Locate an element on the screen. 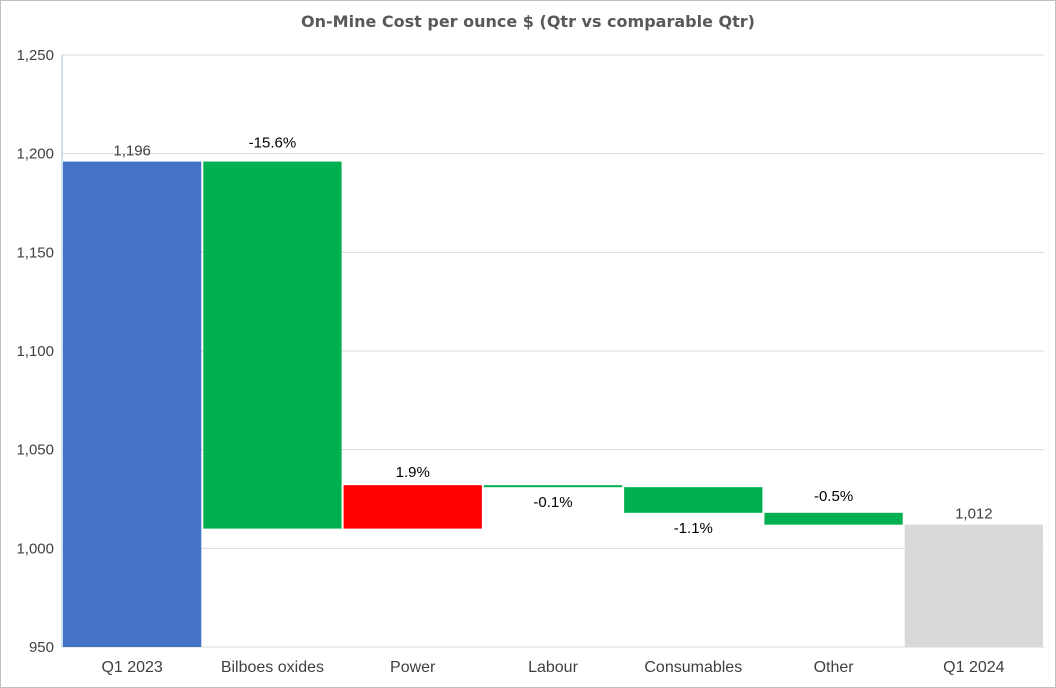 Image resolution: width=1056 pixels, height=688 pixels. y-tick-label: 1,150 is located at coordinates (35, 252).